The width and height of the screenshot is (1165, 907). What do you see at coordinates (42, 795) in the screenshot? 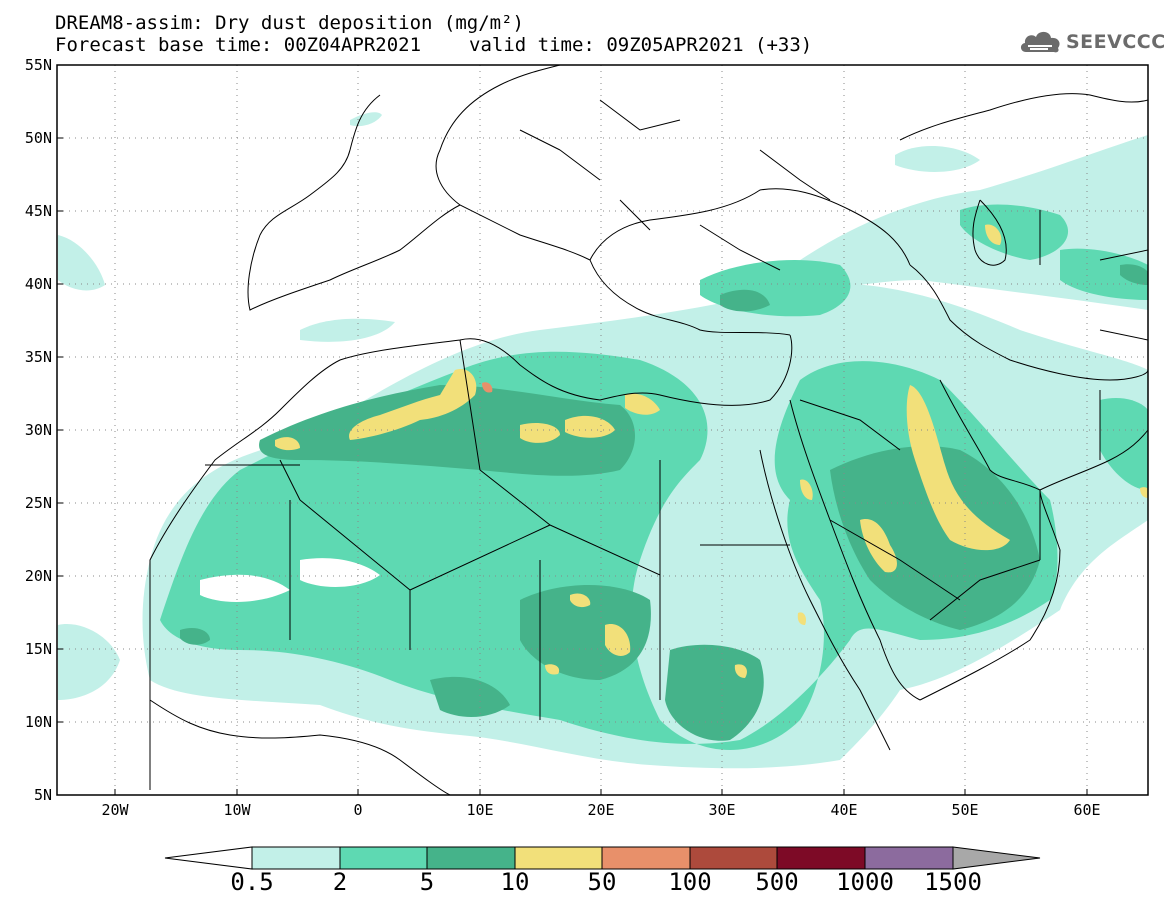
I see `lat-label: 5N` at bounding box center [42, 795].